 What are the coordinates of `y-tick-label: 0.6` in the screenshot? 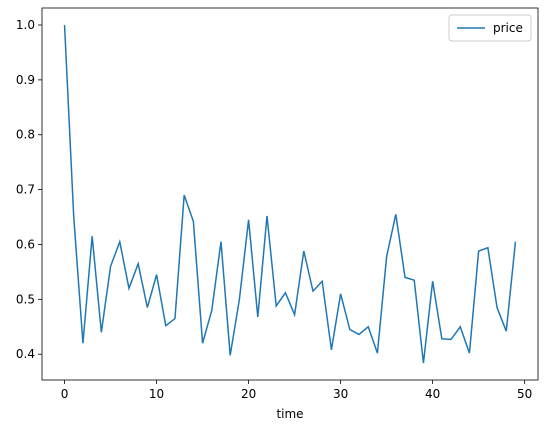 It's located at (25, 244).